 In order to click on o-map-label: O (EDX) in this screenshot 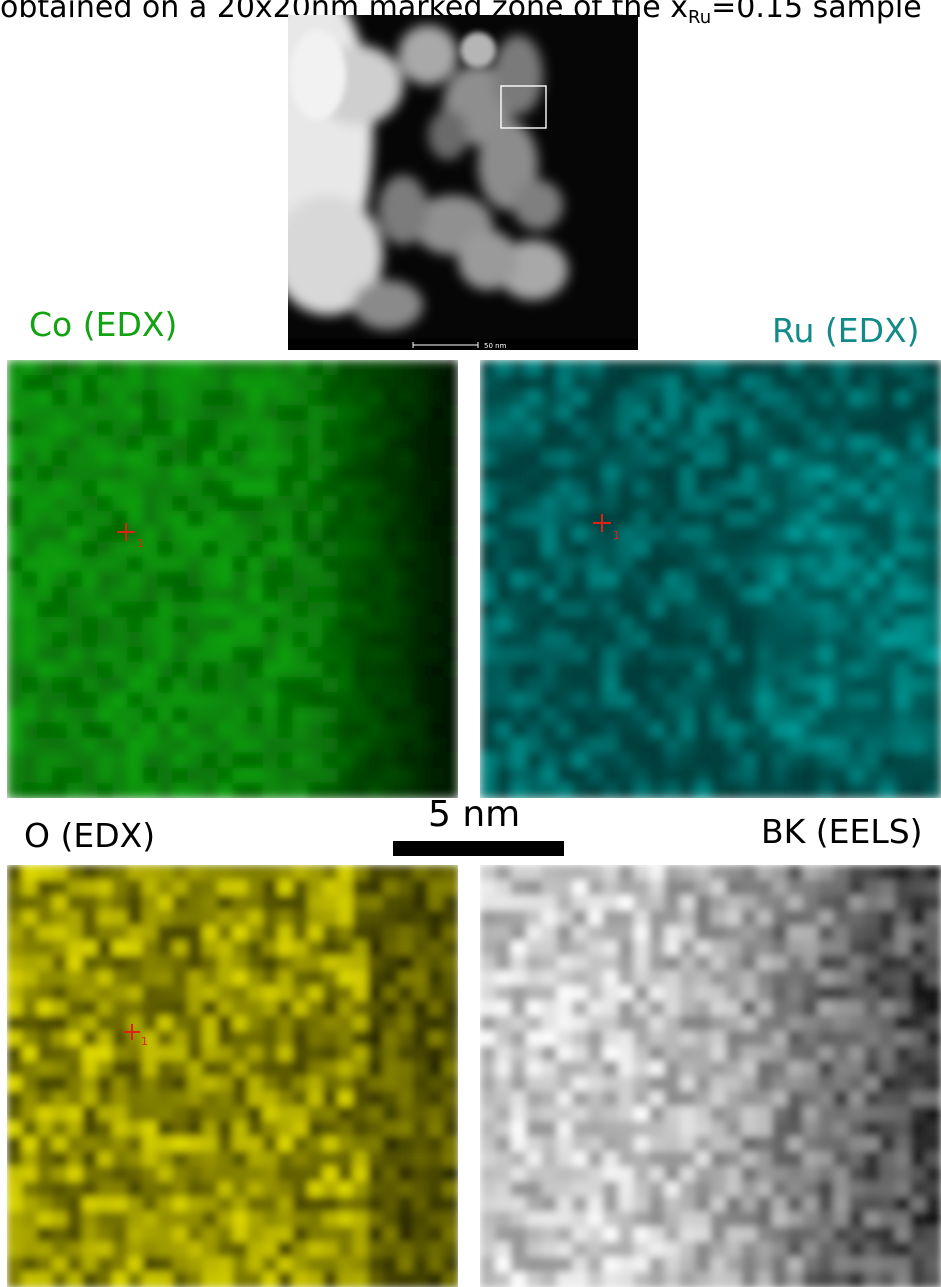, I will do `click(90, 835)`.